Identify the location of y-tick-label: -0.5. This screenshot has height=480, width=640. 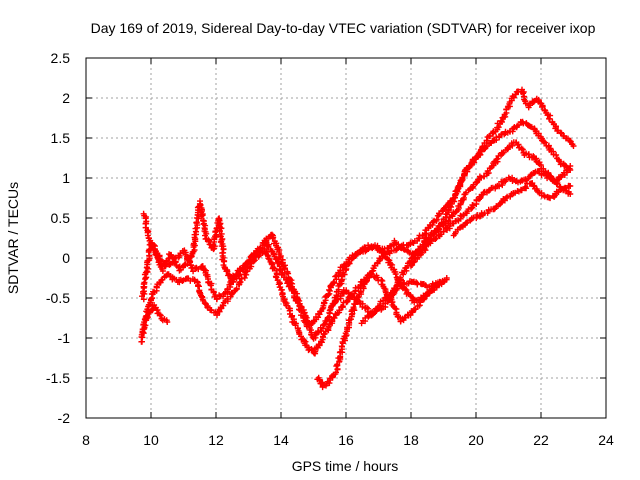
(58, 298).